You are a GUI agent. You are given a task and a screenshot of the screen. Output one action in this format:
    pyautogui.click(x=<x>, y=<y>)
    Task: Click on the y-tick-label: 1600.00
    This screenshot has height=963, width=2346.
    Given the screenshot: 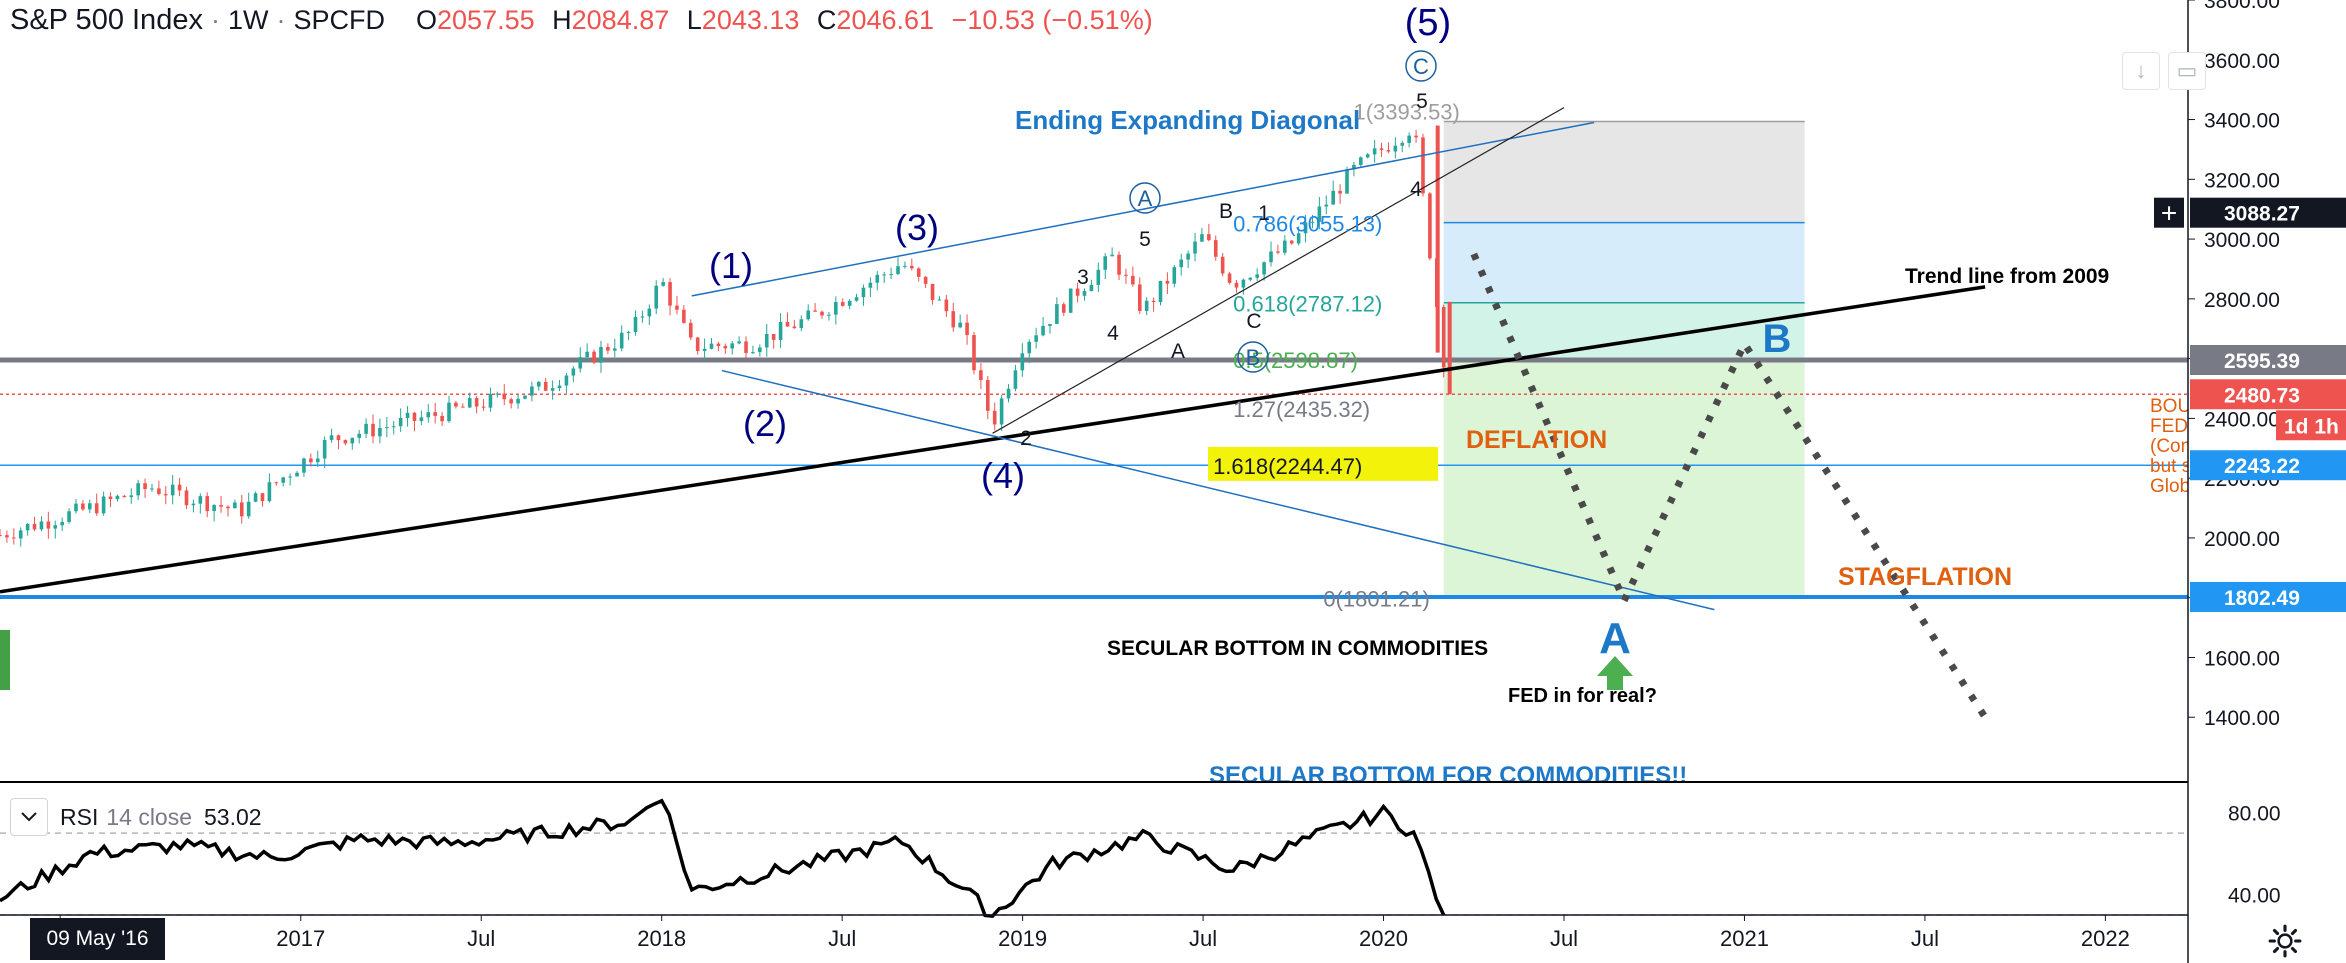 What is the action you would take?
    pyautogui.click(x=2242, y=658)
    